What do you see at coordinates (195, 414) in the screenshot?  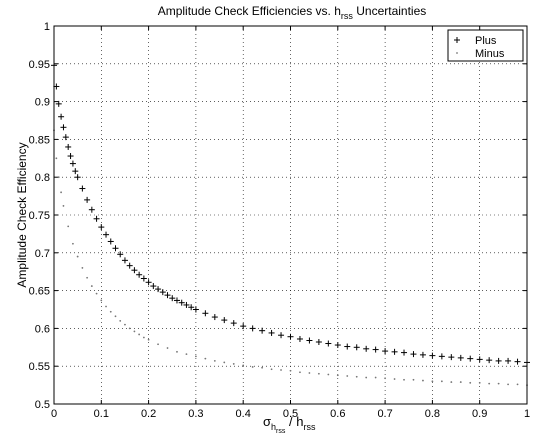 I see `x-tick-label: 0.3` at bounding box center [195, 414].